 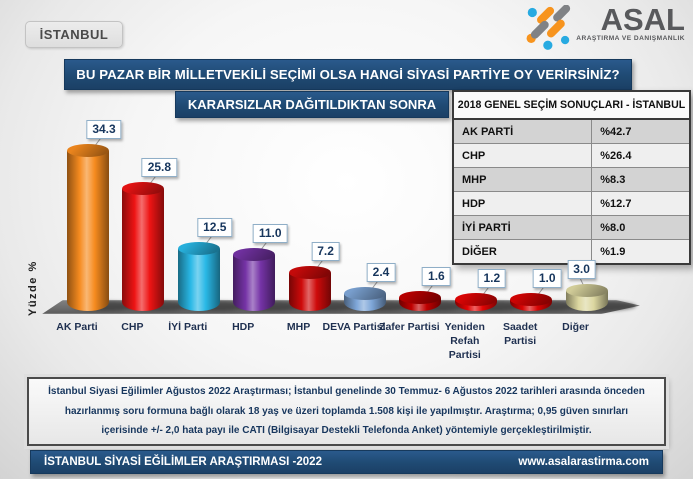 I want to click on bar-value-label: 7.2, so click(x=325, y=251).